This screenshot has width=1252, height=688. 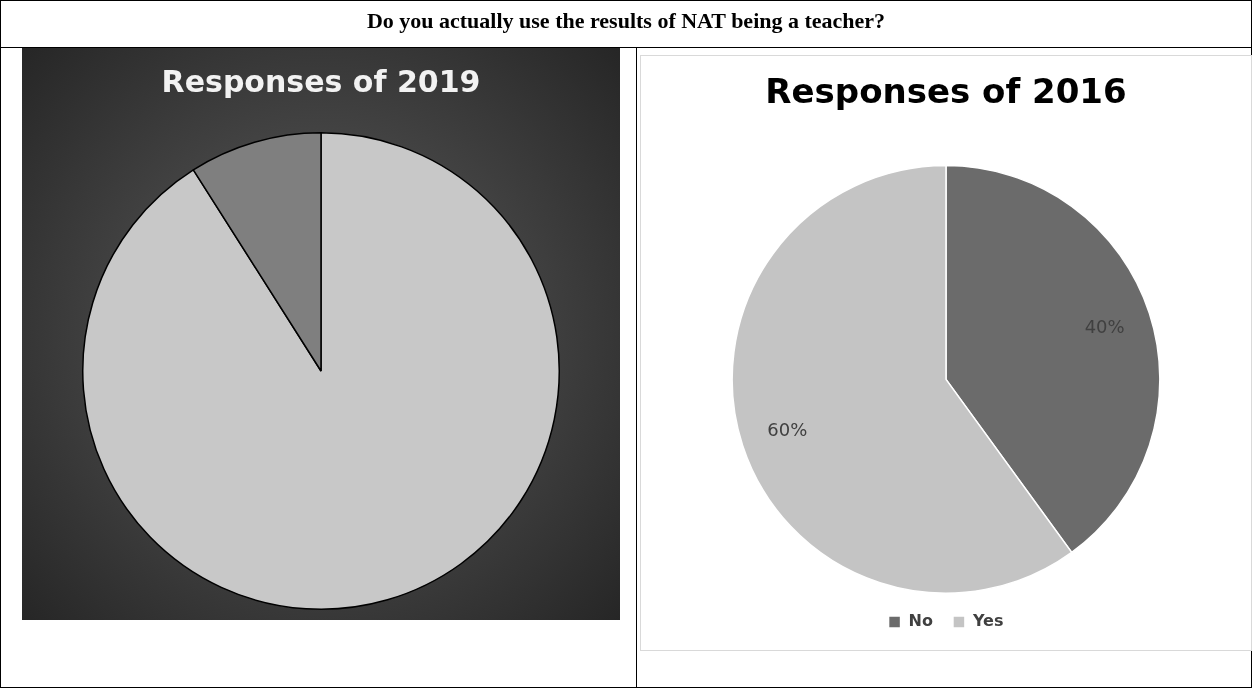 I want to click on data-label: 60%, so click(x=787, y=429).